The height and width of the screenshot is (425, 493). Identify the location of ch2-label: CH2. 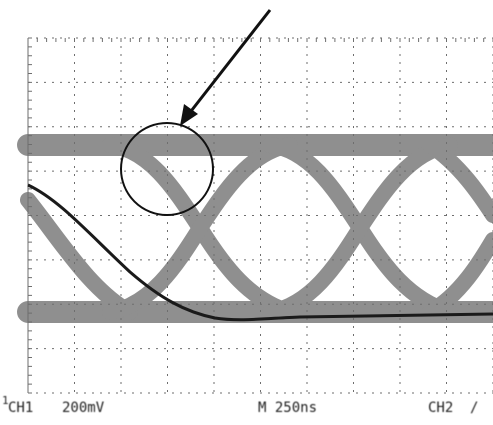
(441, 408).